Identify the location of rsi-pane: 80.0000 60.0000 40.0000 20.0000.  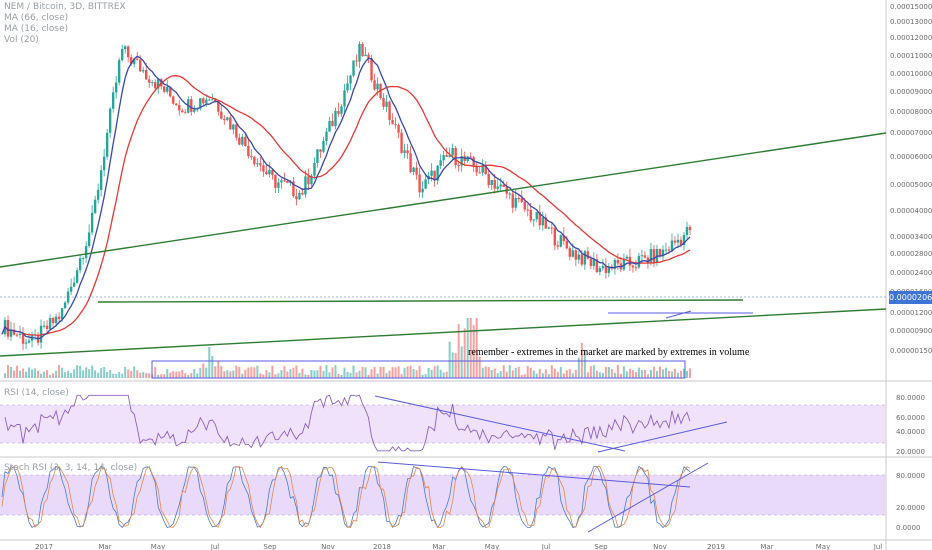
(462, 425).